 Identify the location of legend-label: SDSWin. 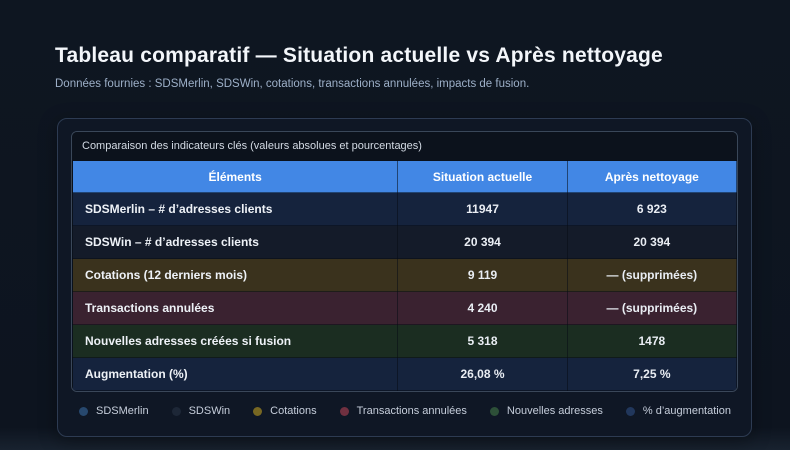
(209, 411).